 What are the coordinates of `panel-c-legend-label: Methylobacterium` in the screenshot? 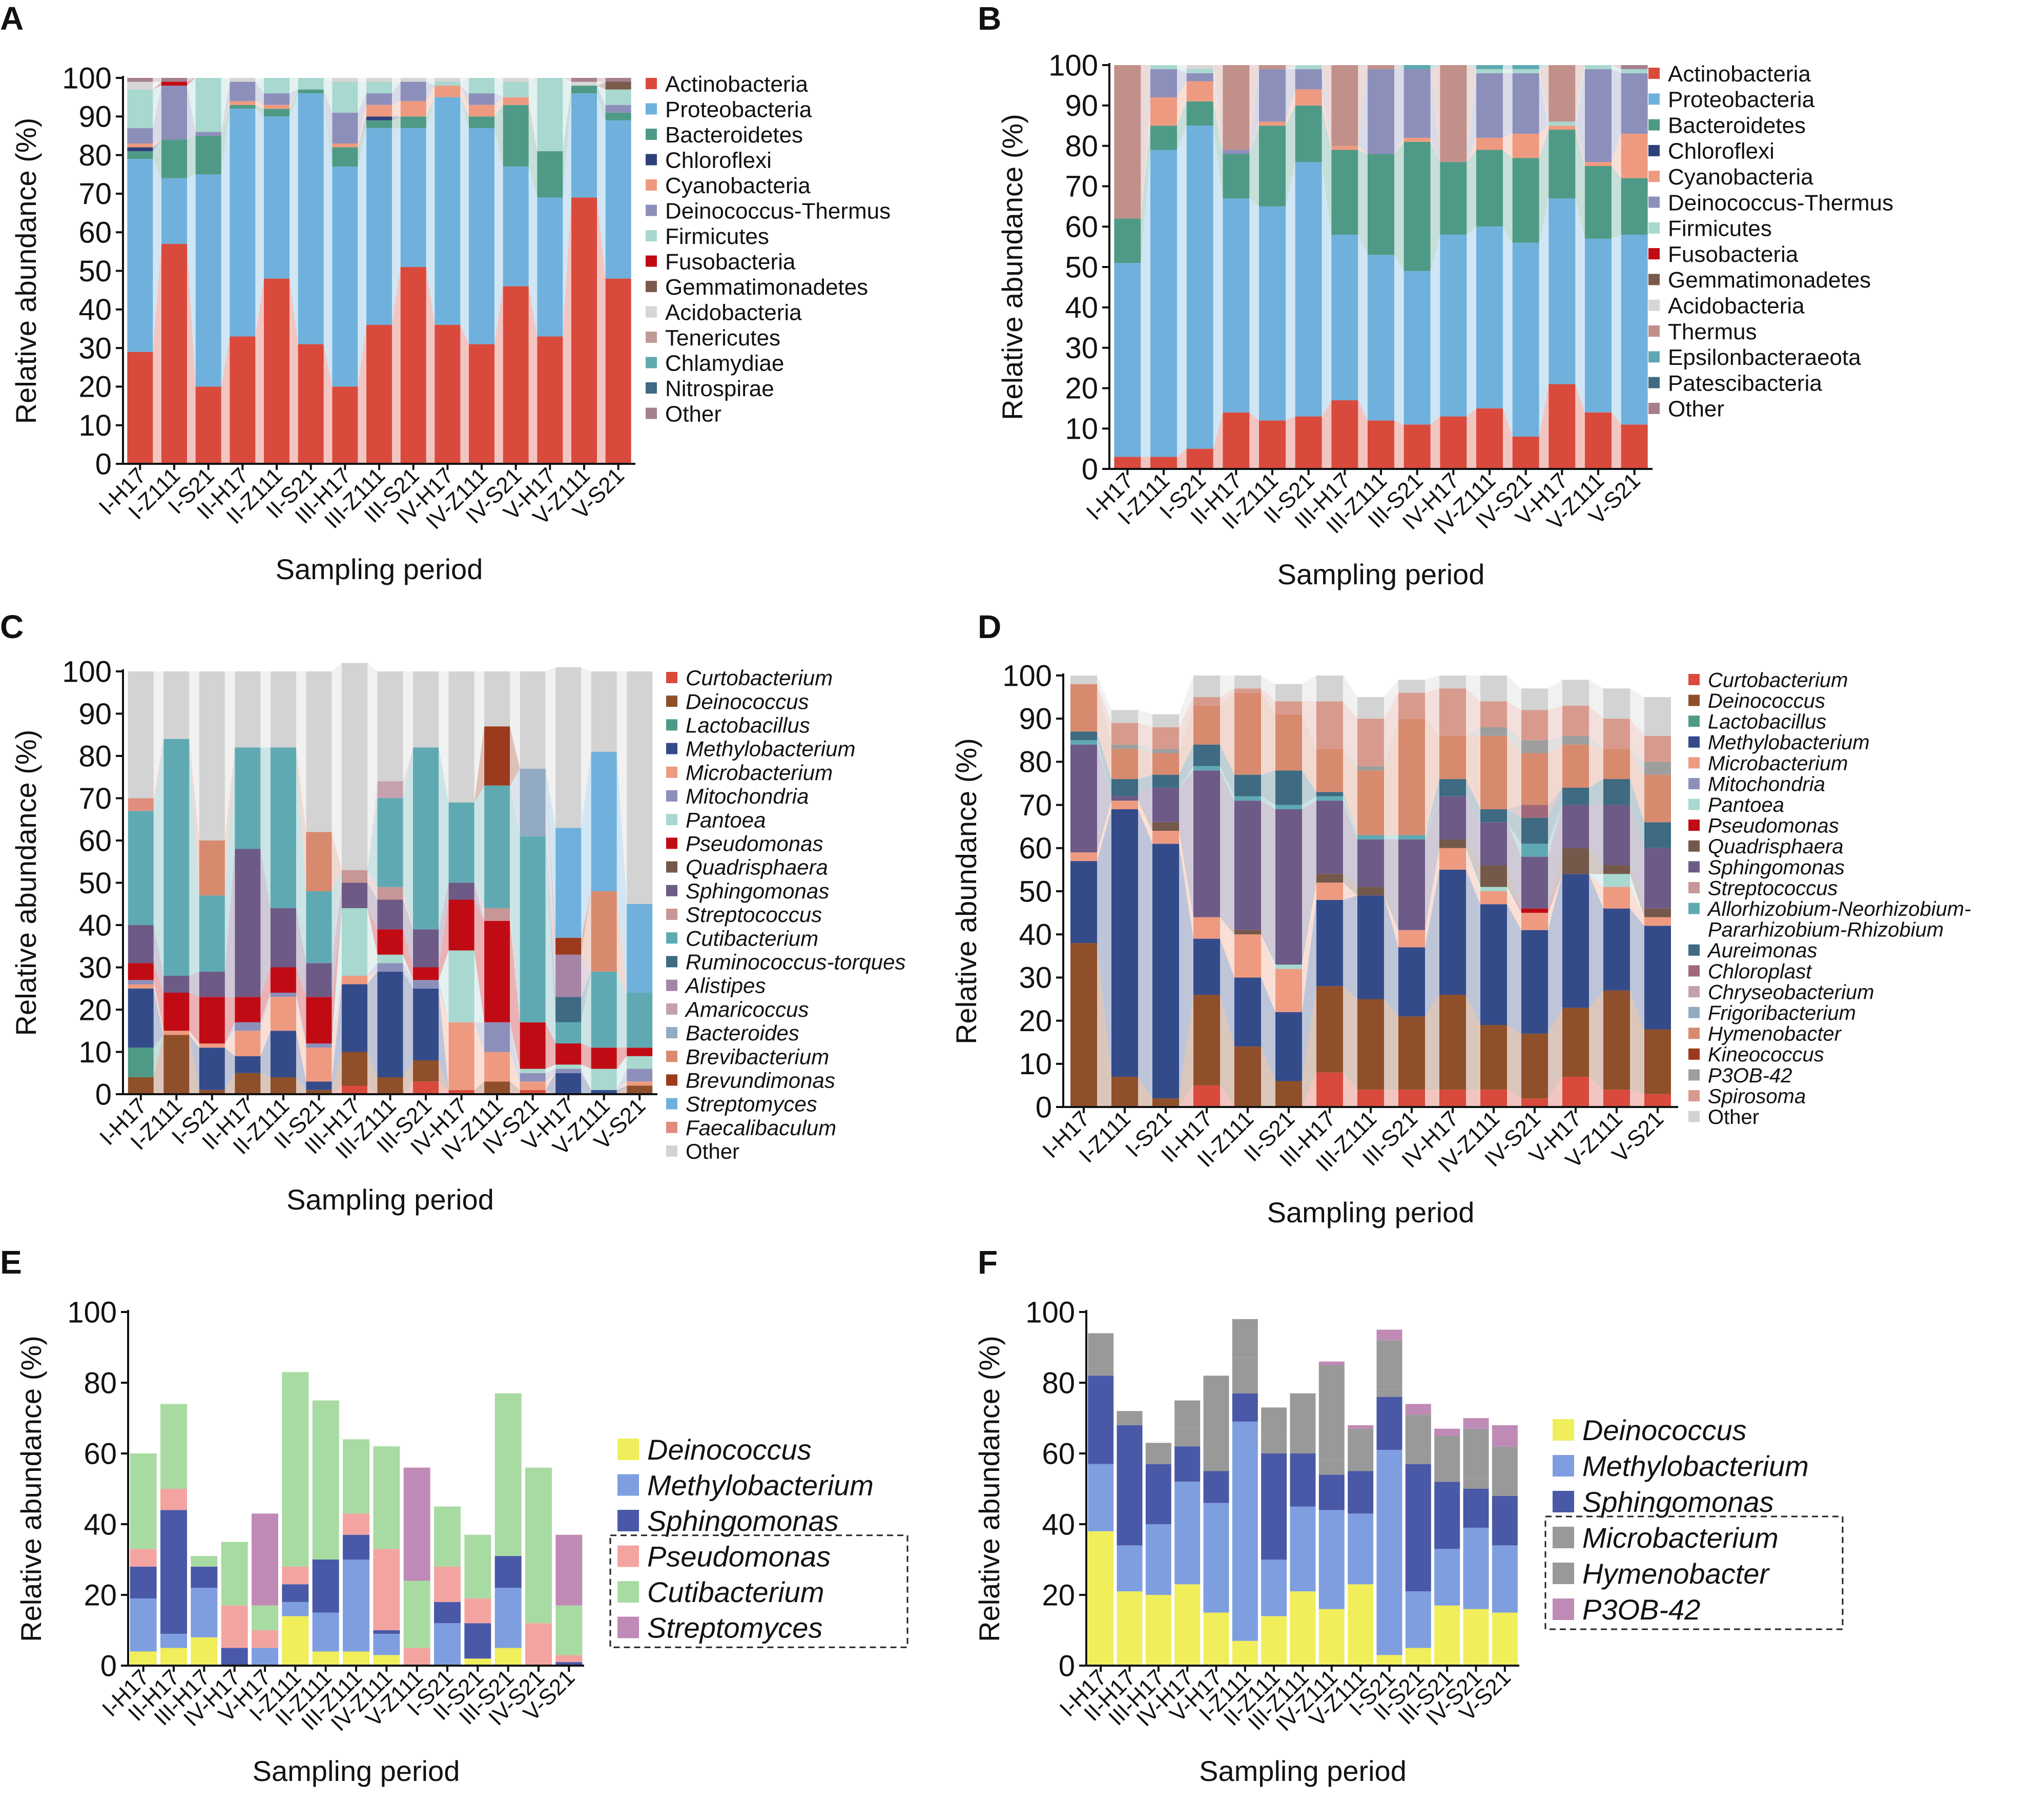 It's located at (770, 749).